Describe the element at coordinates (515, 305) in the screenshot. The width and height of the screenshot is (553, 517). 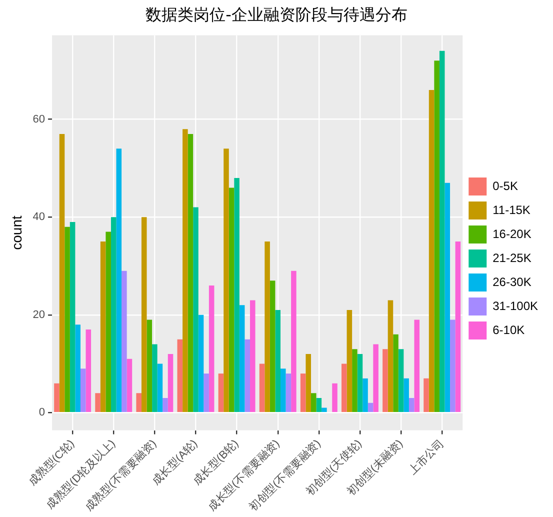
I see `legend-label: 31-100K` at that location.